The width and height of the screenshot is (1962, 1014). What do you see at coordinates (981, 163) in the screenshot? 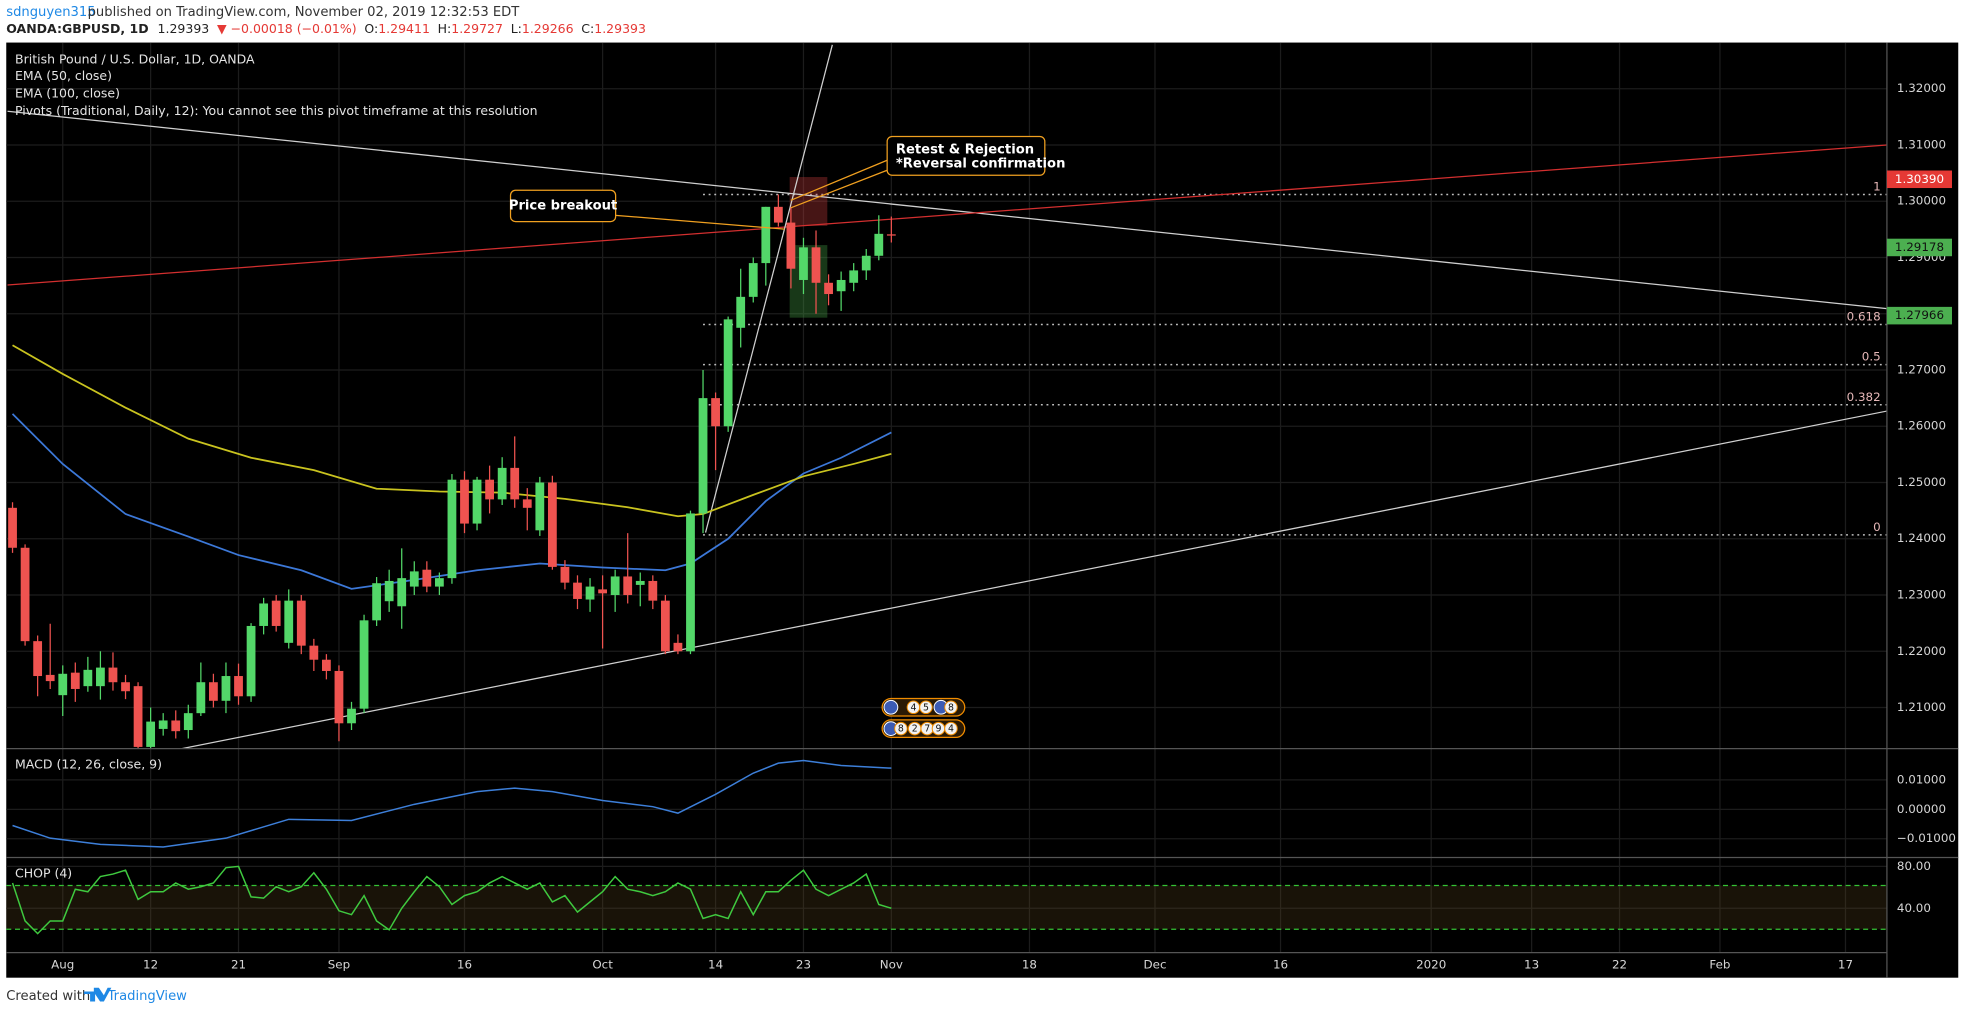
I see `annotation-text: *Reversal confirmation` at bounding box center [981, 163].